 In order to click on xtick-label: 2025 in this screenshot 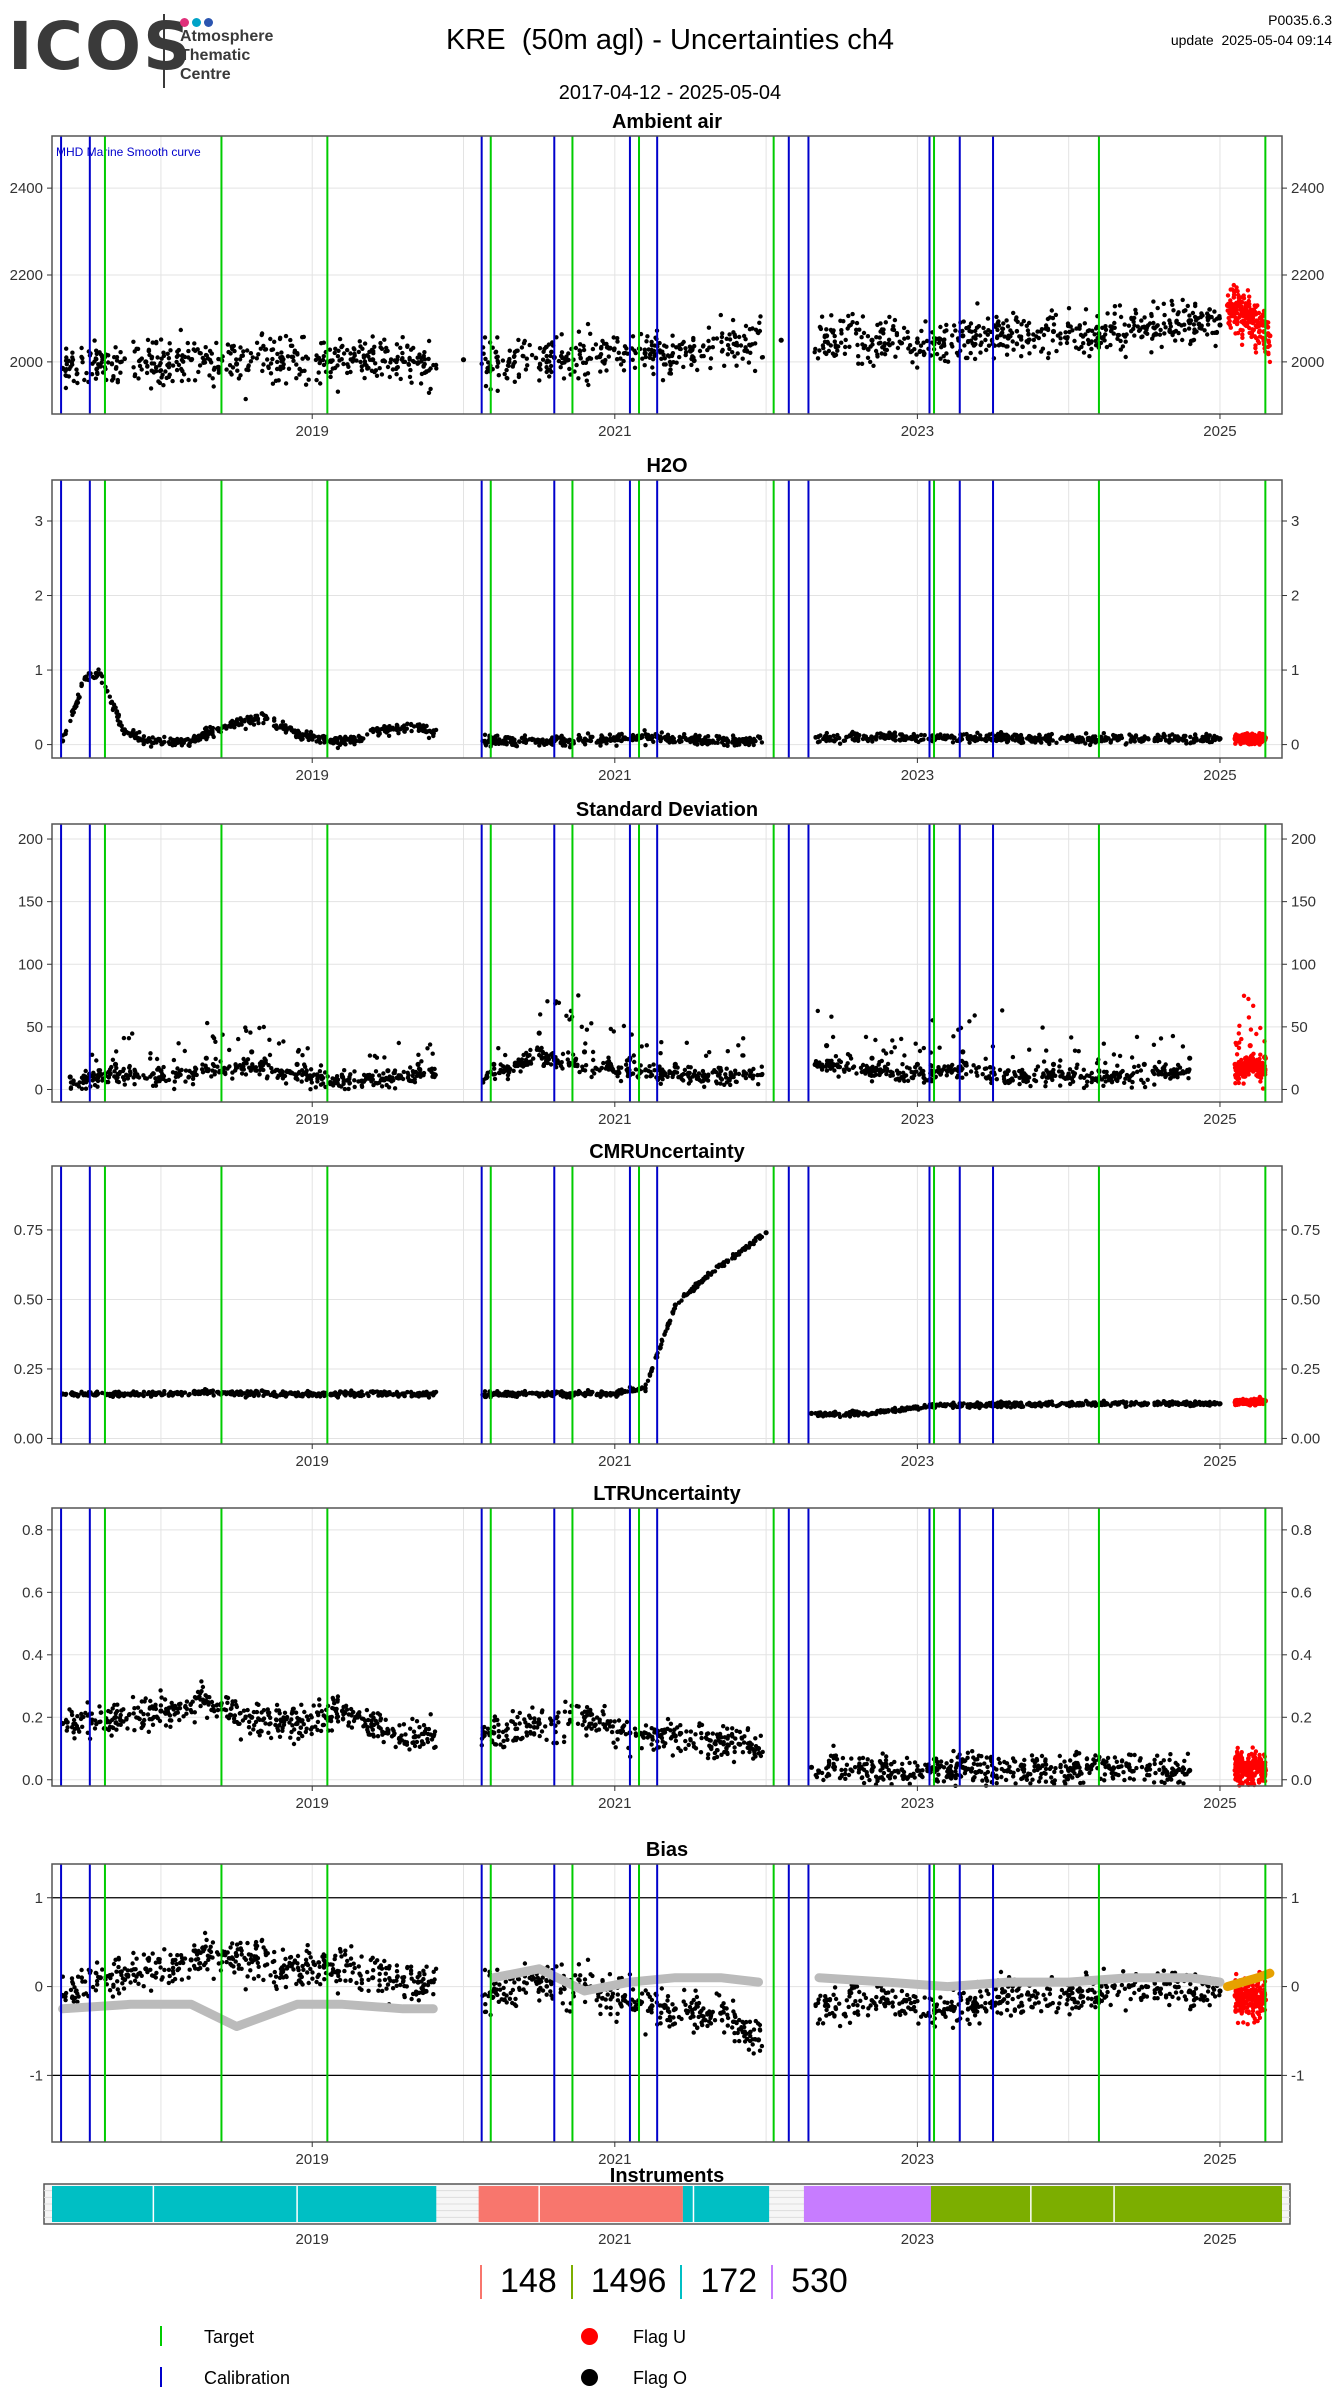, I will do `click(1219, 1119)`.